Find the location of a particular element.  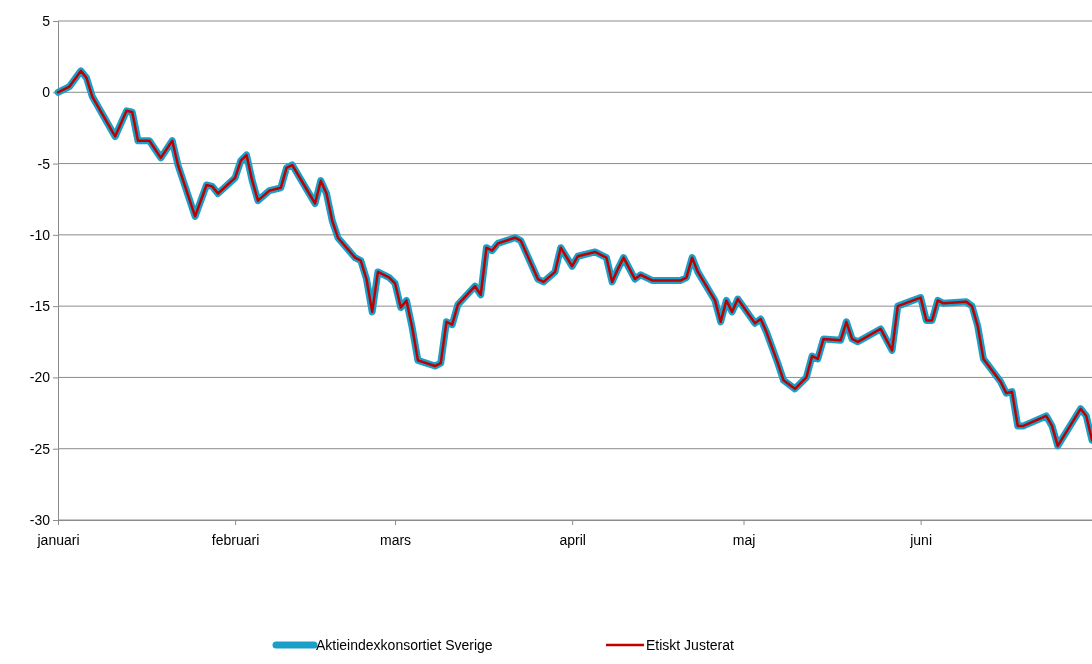

y-tick-label: -15 is located at coordinates (40, 306).